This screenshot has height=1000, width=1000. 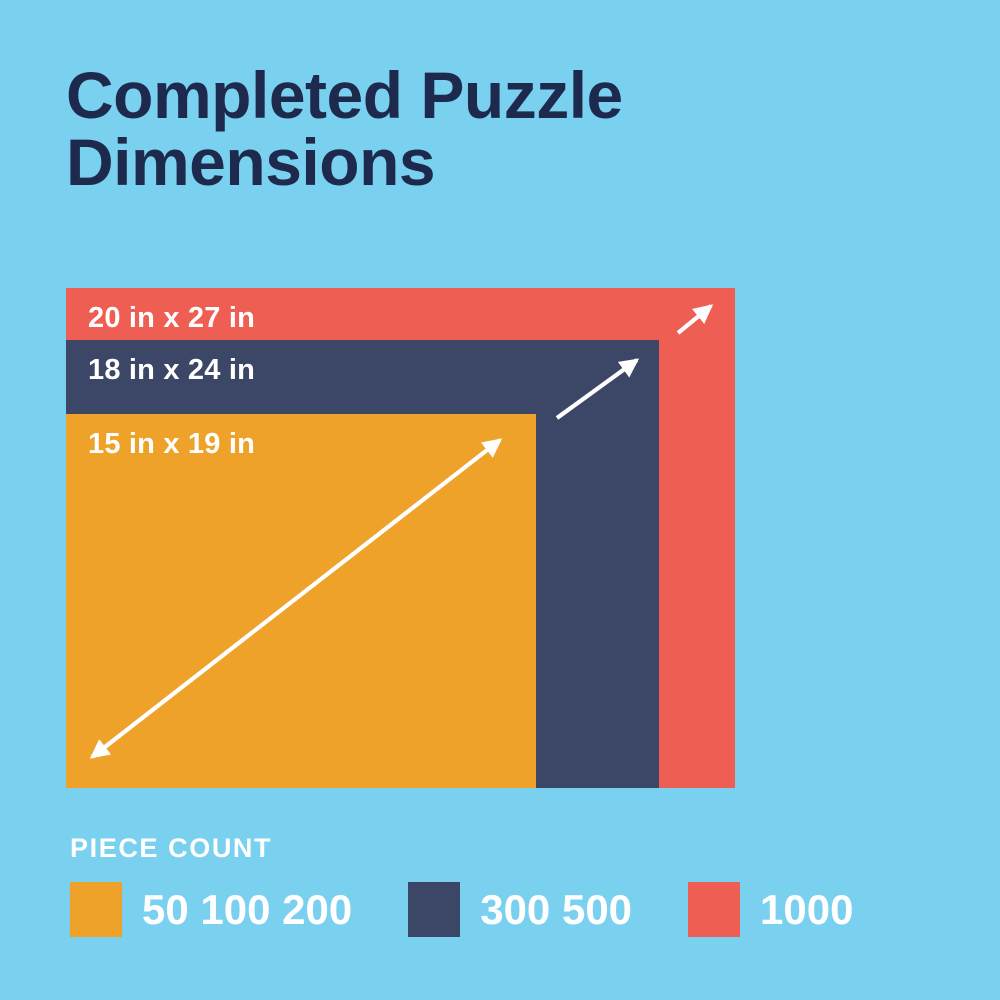 I want to click on legend-item-50-100-200: 50 100 200, so click(x=211, y=909).